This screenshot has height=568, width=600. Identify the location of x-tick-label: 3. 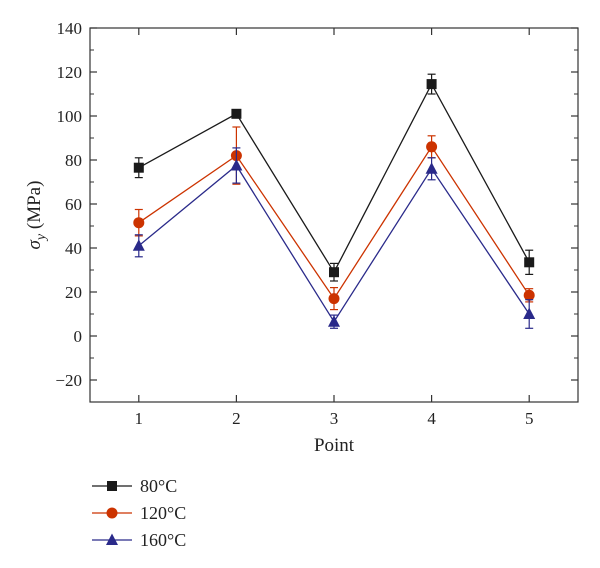
(334, 418).